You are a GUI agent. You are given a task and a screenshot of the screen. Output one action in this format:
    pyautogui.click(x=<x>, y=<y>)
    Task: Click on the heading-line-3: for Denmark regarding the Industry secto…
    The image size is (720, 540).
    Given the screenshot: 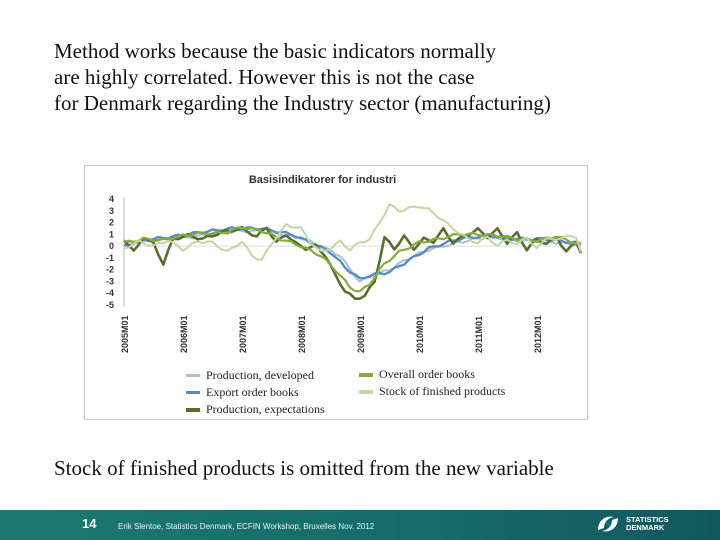 What is the action you would take?
    pyautogui.click(x=302, y=103)
    